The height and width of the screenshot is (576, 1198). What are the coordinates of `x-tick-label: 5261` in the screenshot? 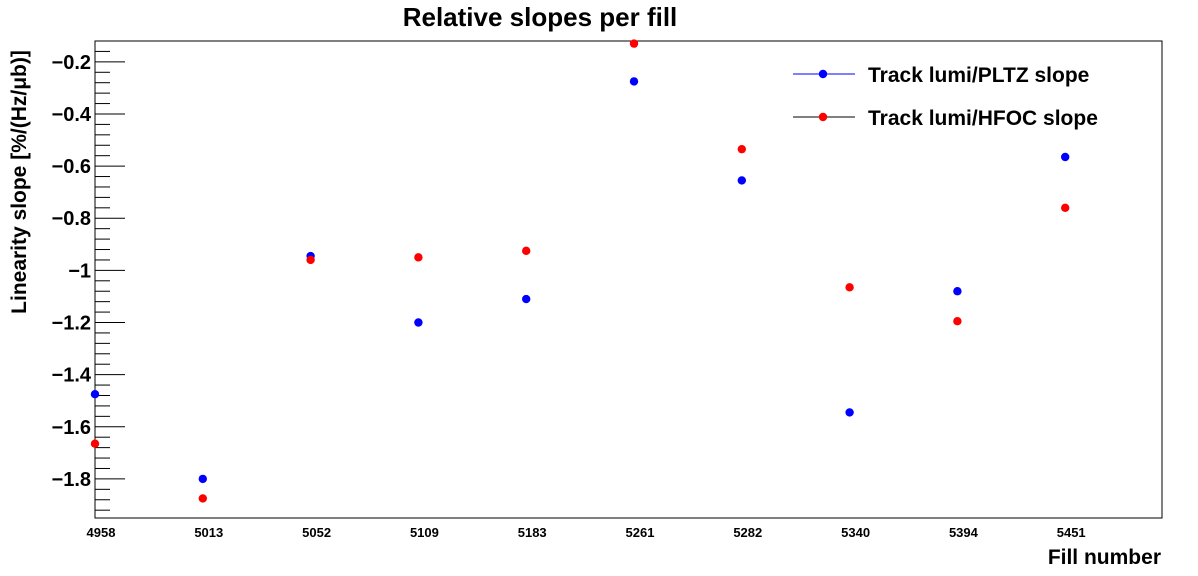 It's located at (640, 532).